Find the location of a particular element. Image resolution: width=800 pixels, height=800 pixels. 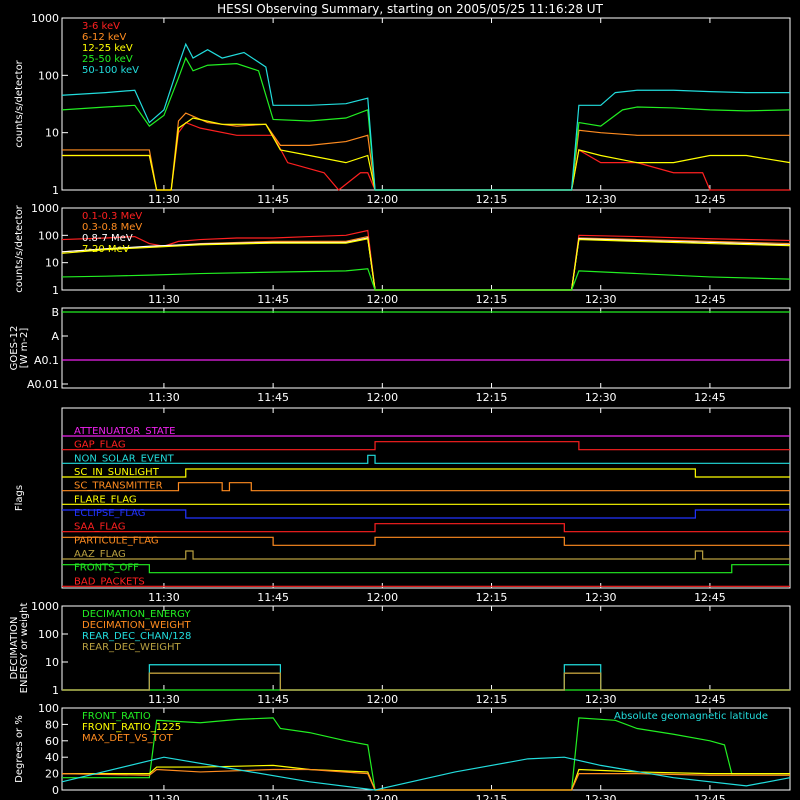

goes-xtick-label: 12:45 is located at coordinates (710, 397).